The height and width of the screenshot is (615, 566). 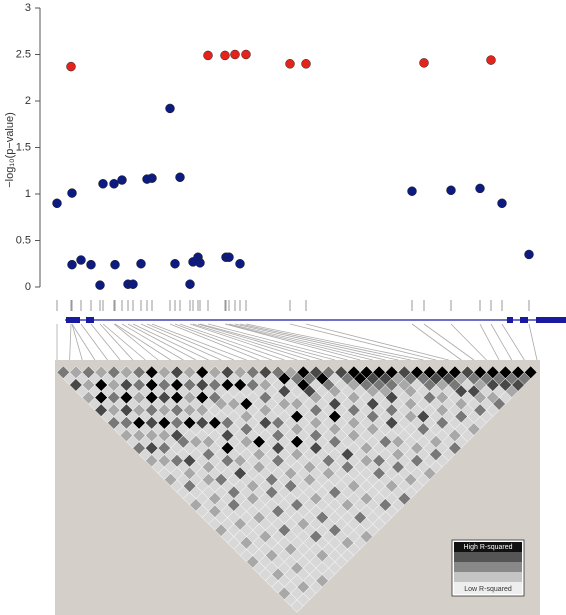 What do you see at coordinates (23, 147) in the screenshot?
I see `y-tick-label: 1.5` at bounding box center [23, 147].